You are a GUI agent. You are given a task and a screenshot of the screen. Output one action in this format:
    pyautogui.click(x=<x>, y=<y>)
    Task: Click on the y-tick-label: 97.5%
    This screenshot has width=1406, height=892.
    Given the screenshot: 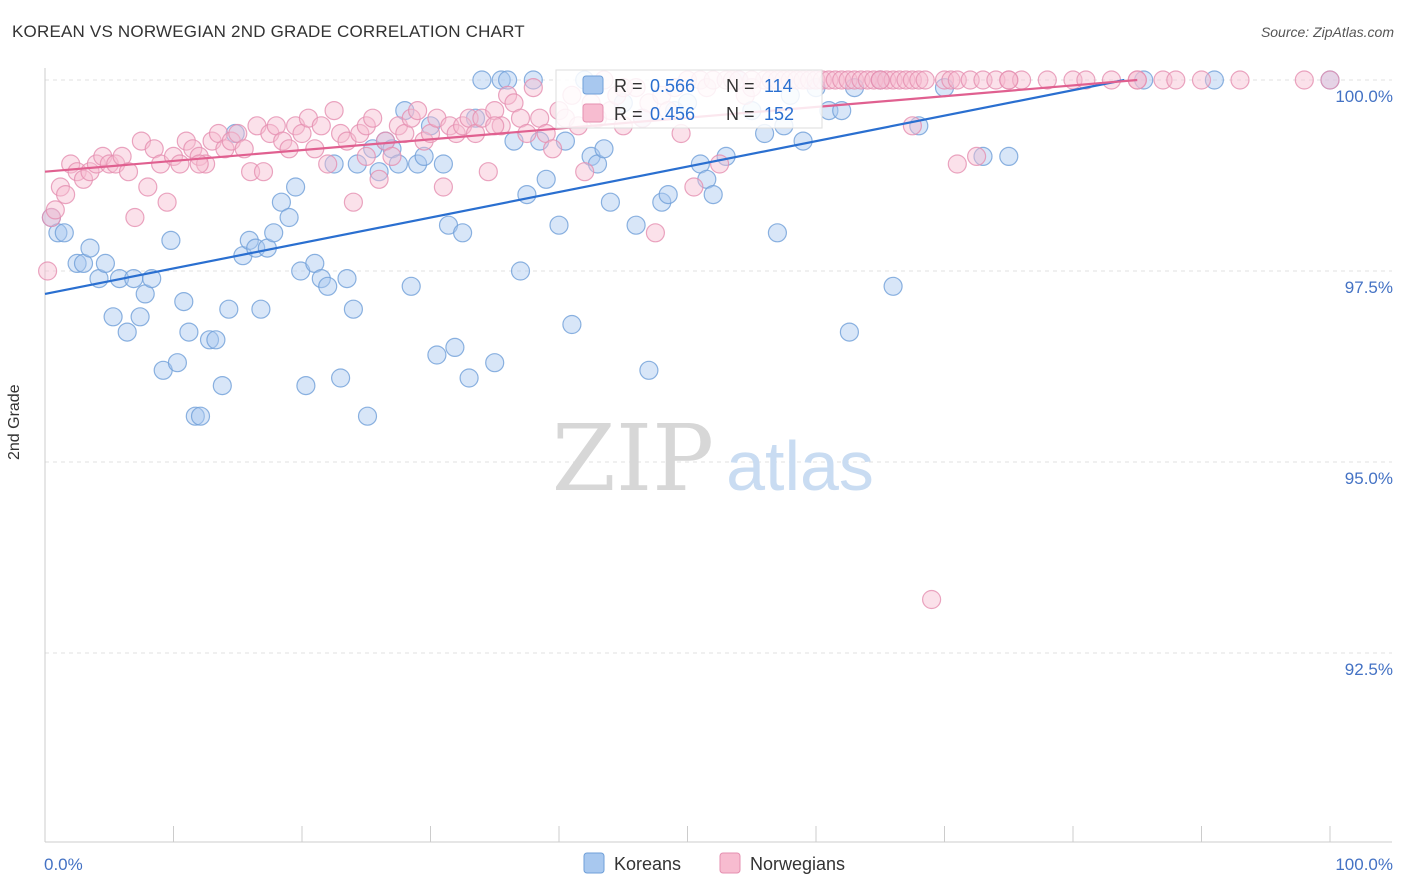 What is the action you would take?
    pyautogui.click(x=1369, y=287)
    